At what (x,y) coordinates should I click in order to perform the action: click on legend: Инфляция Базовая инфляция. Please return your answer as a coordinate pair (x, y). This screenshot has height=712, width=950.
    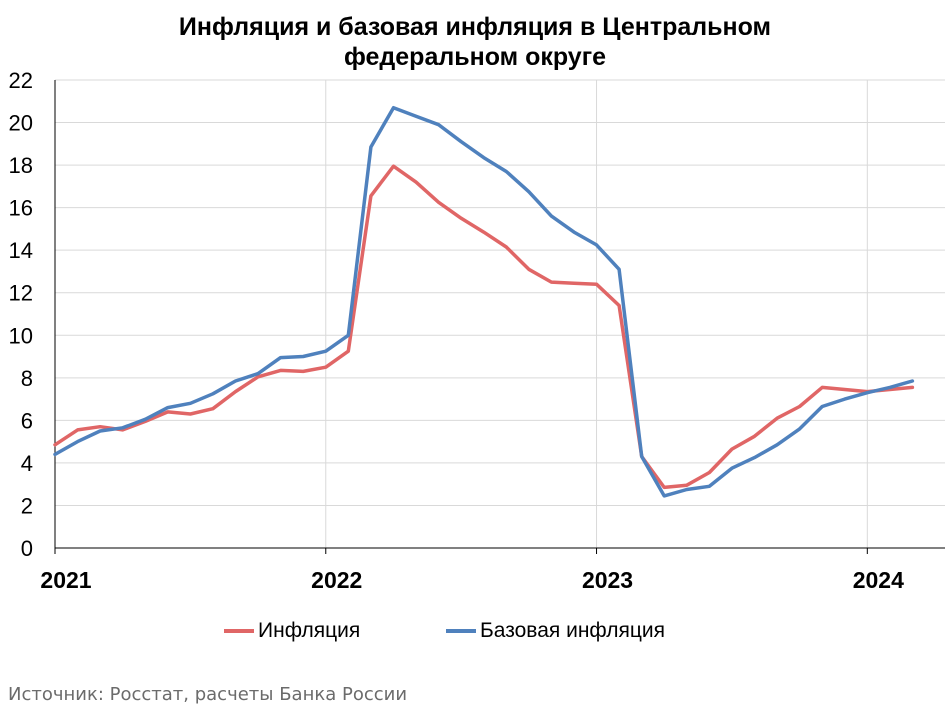
    Looking at the image, I should click on (475, 631).